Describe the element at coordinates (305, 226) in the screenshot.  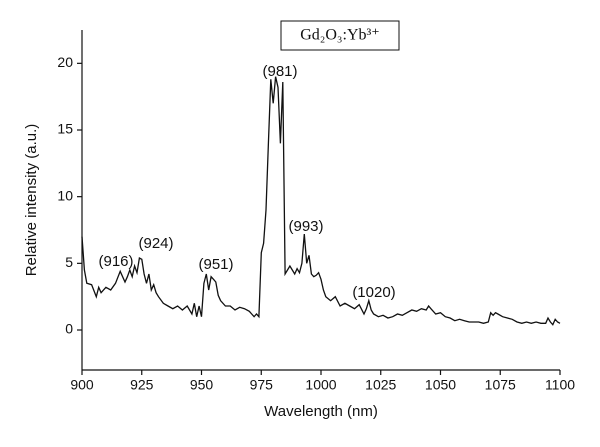
I see `peak-annotation: (993)` at that location.